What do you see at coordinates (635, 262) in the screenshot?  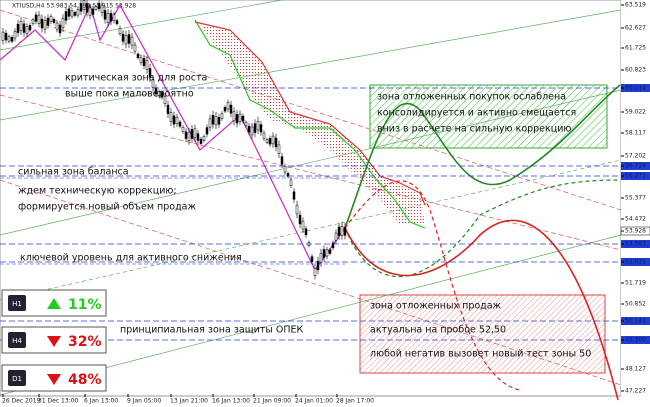 I see `price-label: 52.621` at bounding box center [635, 262].